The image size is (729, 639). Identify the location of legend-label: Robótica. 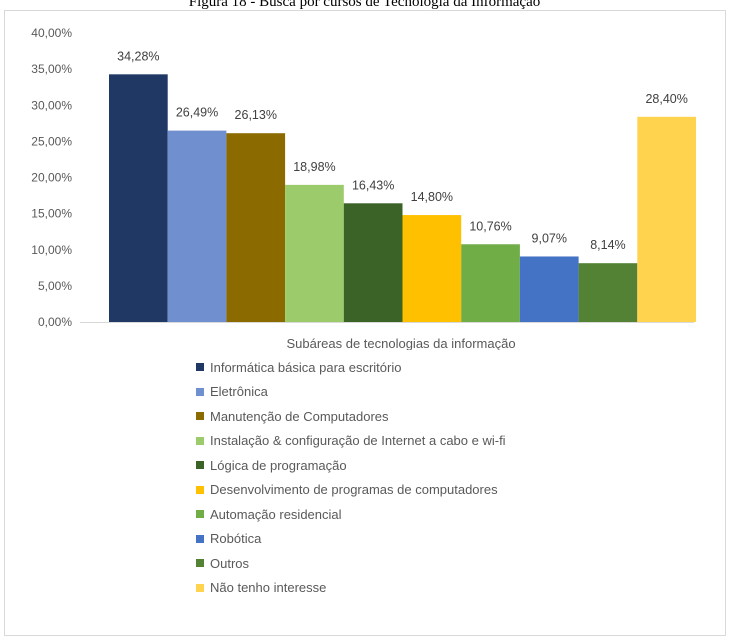
(236, 539).